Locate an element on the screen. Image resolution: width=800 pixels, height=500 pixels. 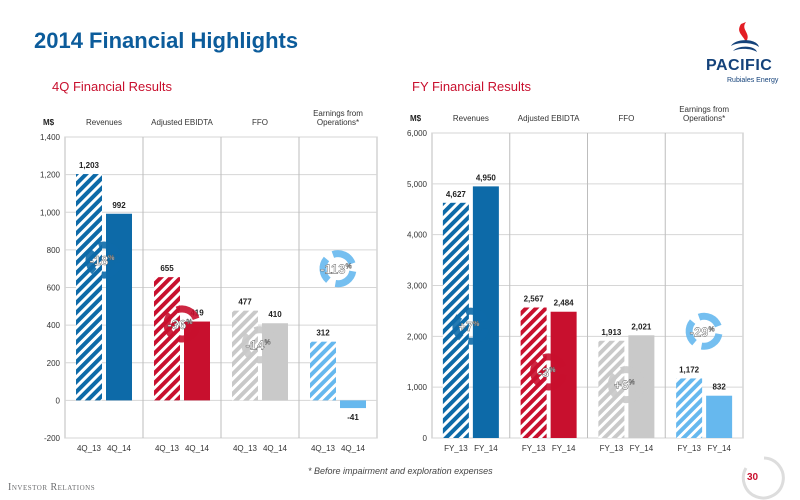
change-percent: -29% is located at coordinates (703, 331).